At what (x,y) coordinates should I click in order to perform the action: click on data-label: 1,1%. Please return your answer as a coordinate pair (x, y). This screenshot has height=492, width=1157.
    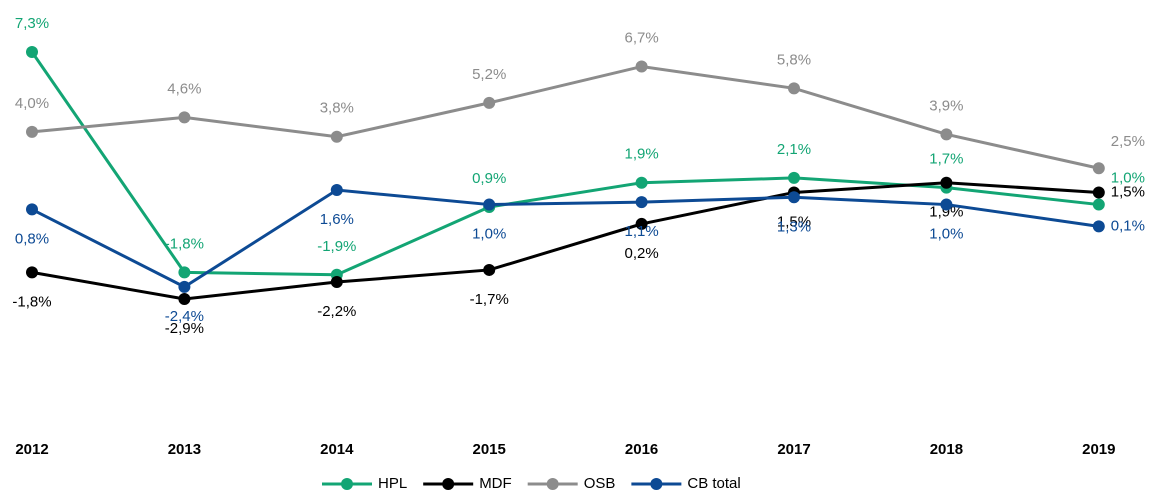
    Looking at the image, I should click on (641, 231).